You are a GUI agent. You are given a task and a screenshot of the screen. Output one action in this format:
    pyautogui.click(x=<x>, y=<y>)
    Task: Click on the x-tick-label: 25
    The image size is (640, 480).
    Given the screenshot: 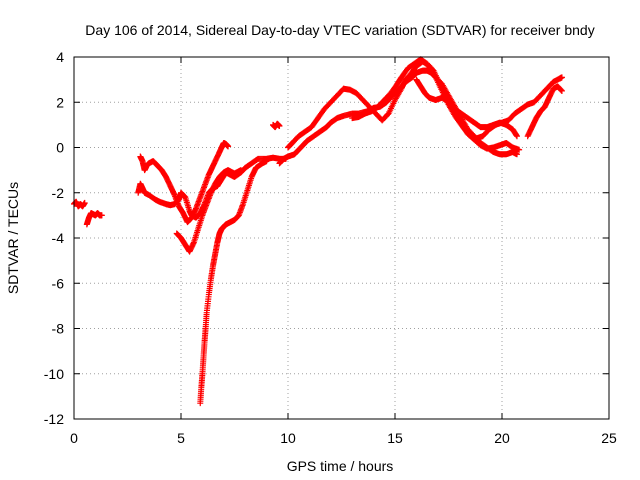 What is the action you would take?
    pyautogui.click(x=609, y=438)
    